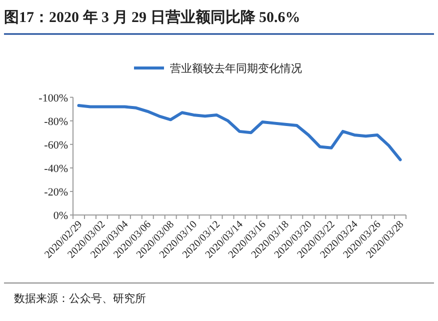 The width and height of the screenshot is (438, 321). I want to click on y-tick-label: -60%, so click(56, 145).